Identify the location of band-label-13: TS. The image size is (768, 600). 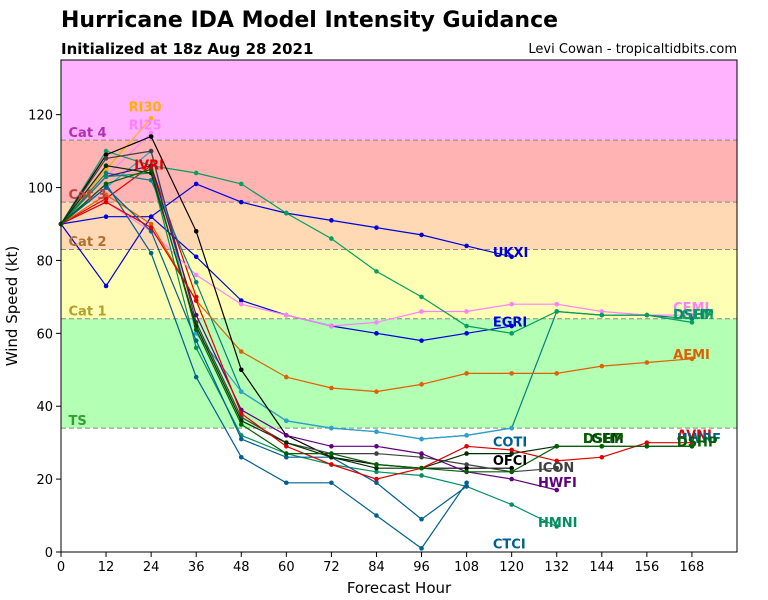
(78, 421).